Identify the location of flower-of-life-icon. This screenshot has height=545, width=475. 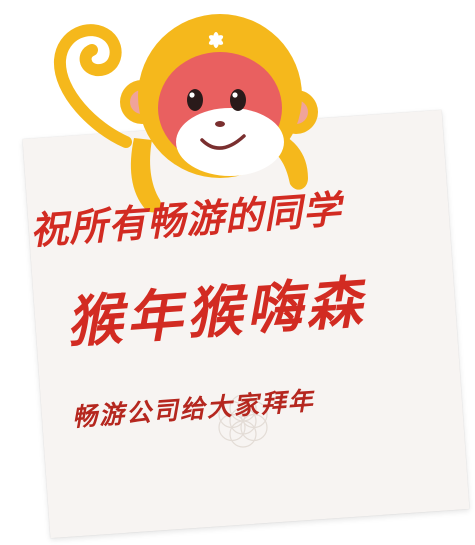
(243, 423).